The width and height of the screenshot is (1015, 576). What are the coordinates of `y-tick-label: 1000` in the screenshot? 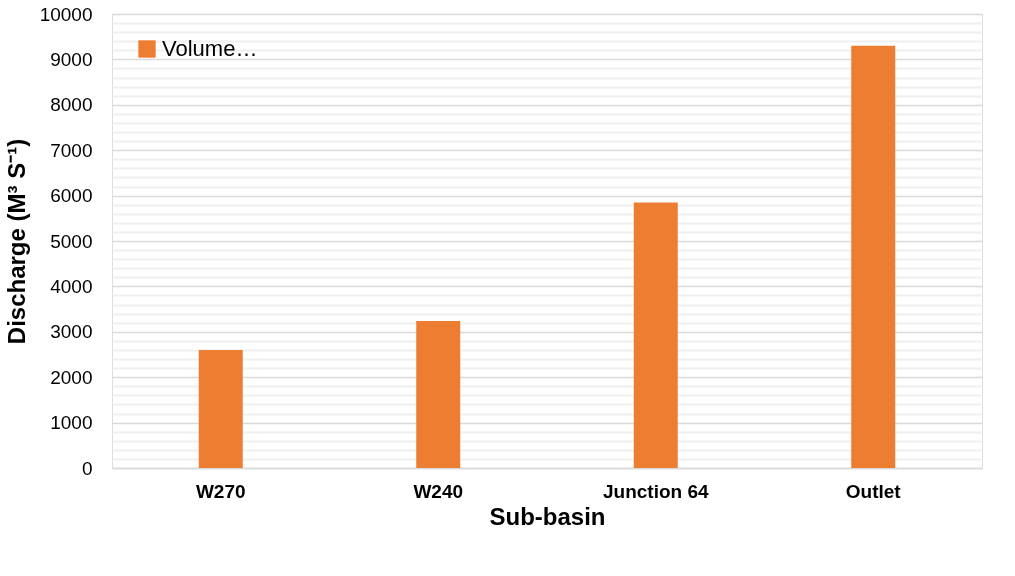 It's located at (71, 423).